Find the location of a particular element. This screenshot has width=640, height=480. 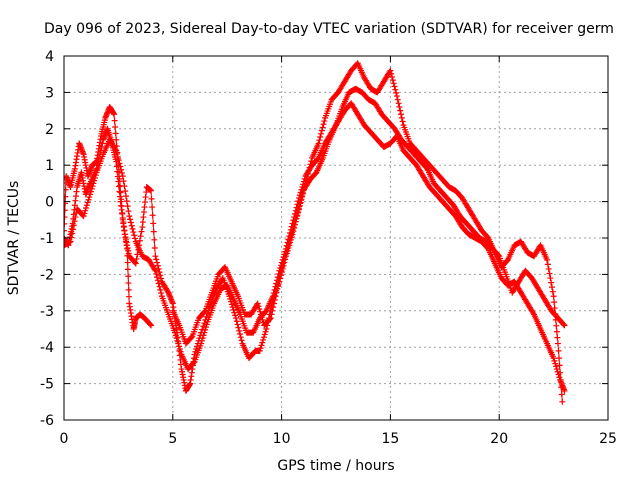

x-tick-label: 15 is located at coordinates (390, 439).